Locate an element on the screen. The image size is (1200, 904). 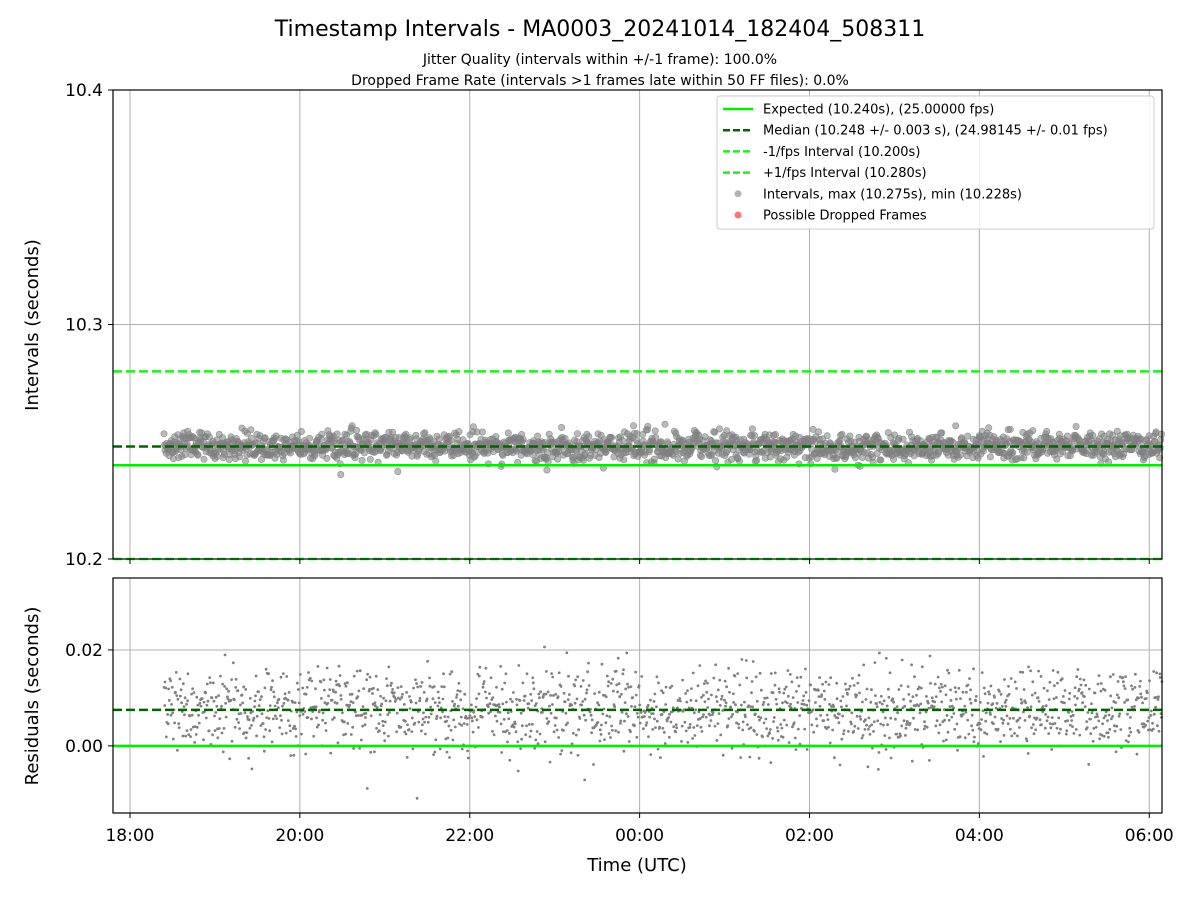
legend-marker-swatch is located at coordinates (738, 194).